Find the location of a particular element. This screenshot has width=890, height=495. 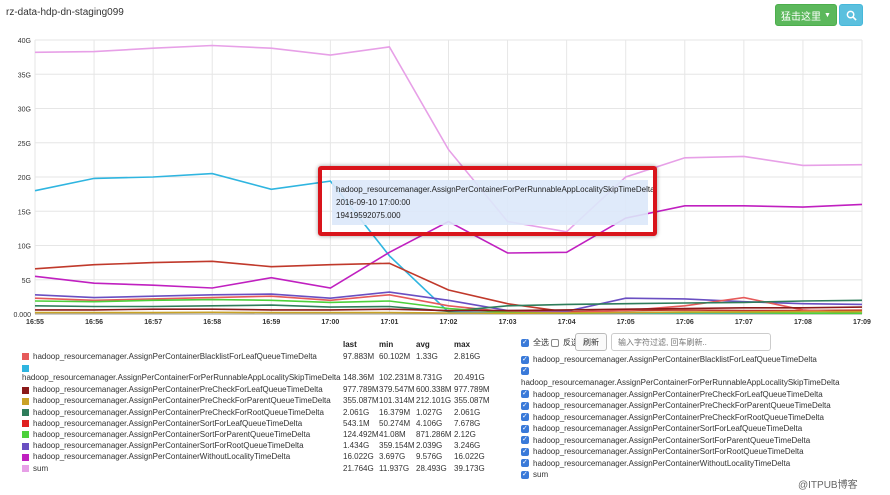

x-tick-label: 17:04 is located at coordinates (567, 322).